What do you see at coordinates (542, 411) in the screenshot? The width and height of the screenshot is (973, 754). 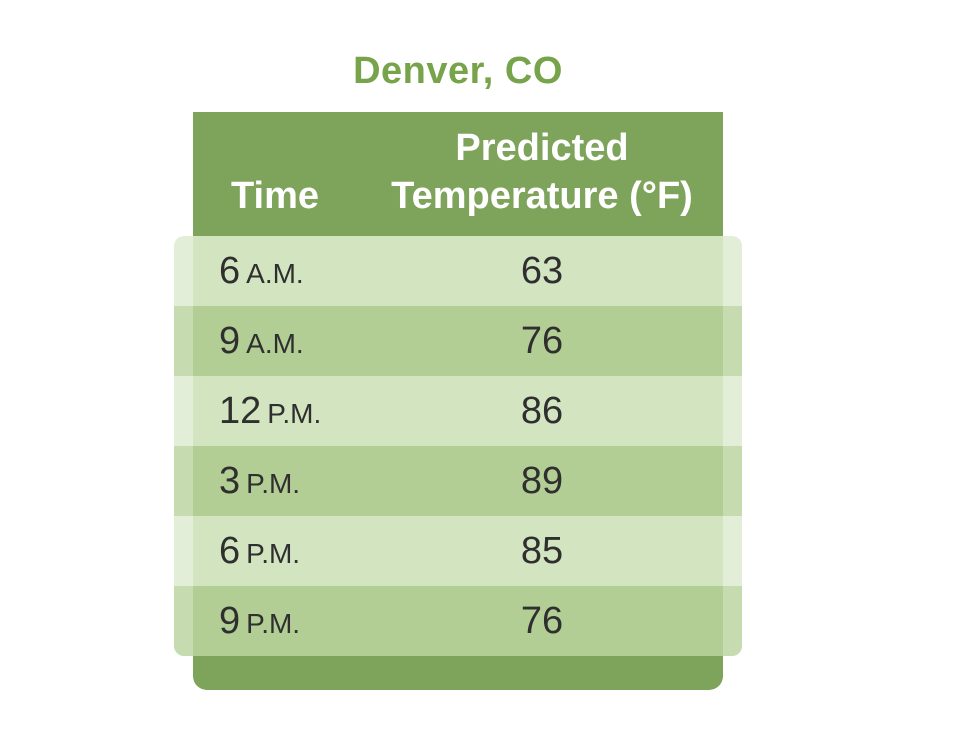 I see `cell-temperature: 86` at bounding box center [542, 411].